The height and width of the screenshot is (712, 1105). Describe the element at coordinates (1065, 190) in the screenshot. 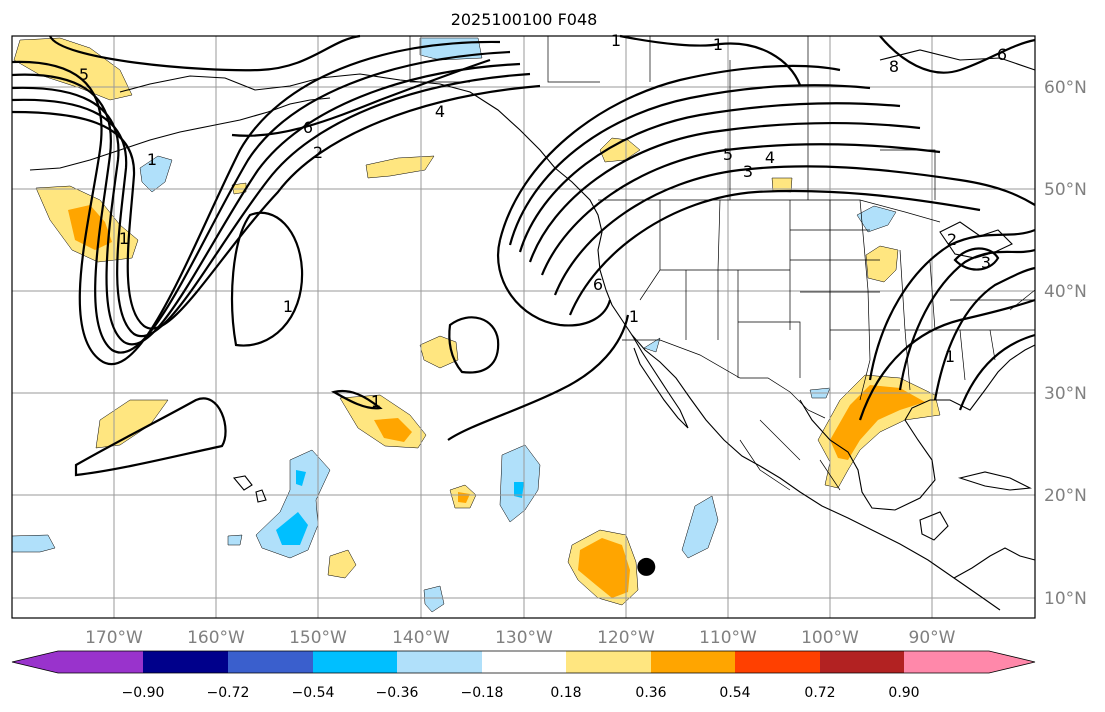

I see `lat-label-50n: 50°N` at that location.